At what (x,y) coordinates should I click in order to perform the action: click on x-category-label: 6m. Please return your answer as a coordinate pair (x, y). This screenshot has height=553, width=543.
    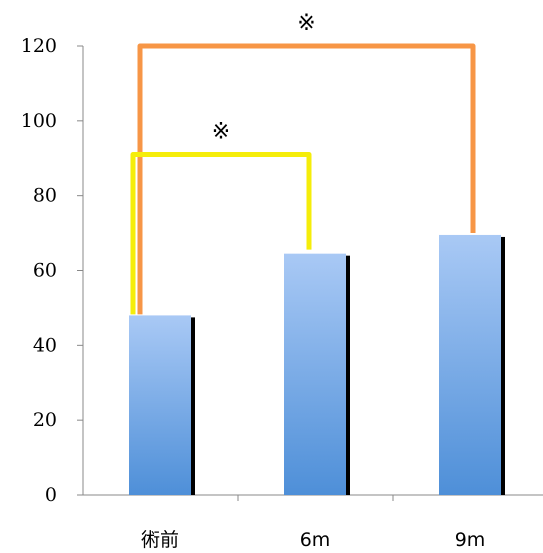
    Looking at the image, I should click on (315, 540).